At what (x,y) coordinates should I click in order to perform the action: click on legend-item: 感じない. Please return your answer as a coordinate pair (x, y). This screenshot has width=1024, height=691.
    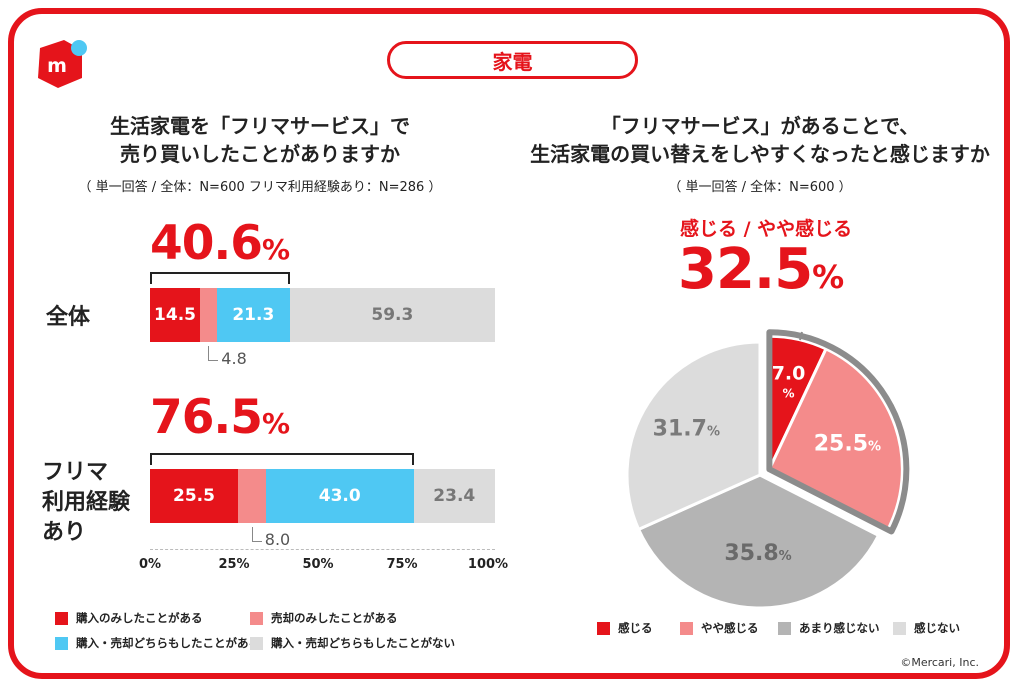
    Looking at the image, I should click on (926, 628).